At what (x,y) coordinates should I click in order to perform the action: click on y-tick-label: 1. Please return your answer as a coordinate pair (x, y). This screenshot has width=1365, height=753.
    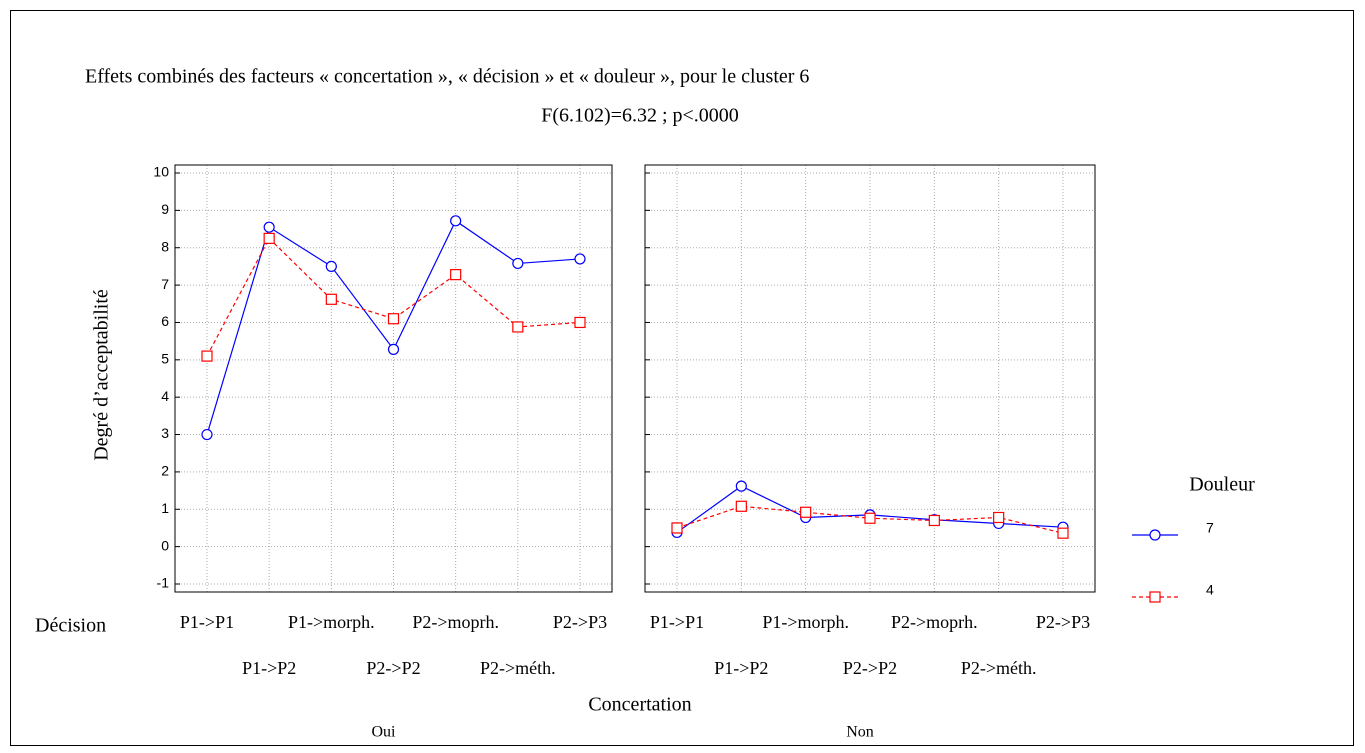
    Looking at the image, I should click on (165, 508).